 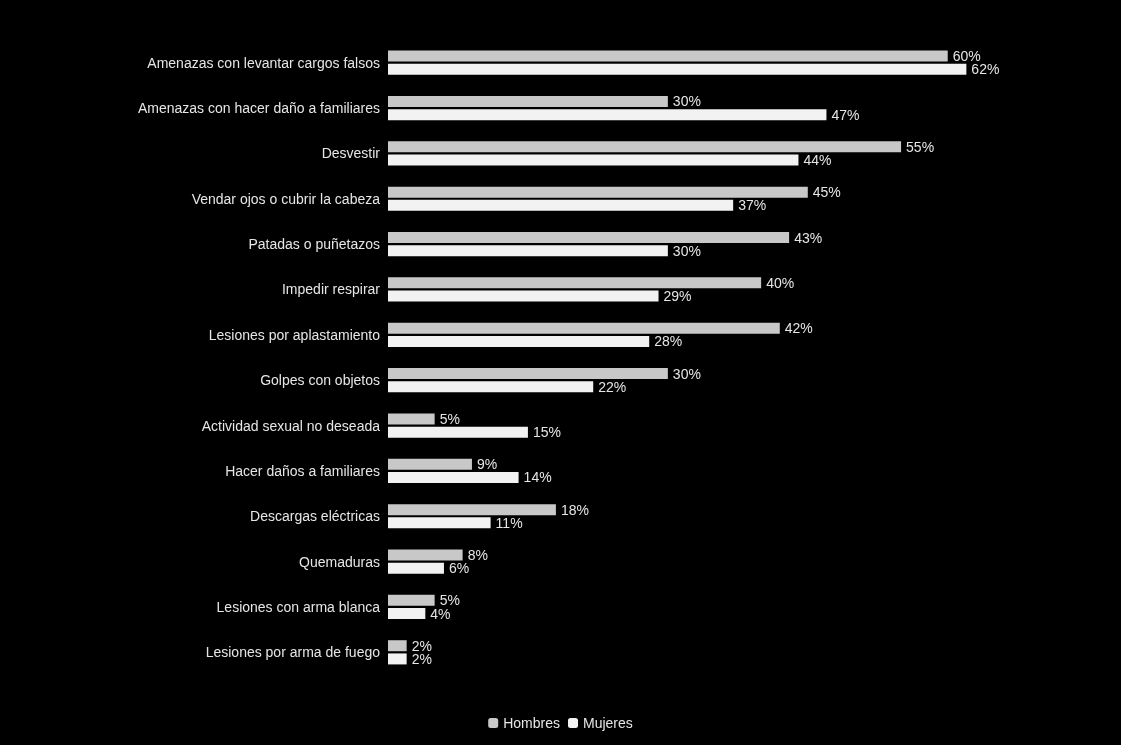 What do you see at coordinates (351, 153) in the screenshot?
I see `y-tick-label: Desvestir` at bounding box center [351, 153].